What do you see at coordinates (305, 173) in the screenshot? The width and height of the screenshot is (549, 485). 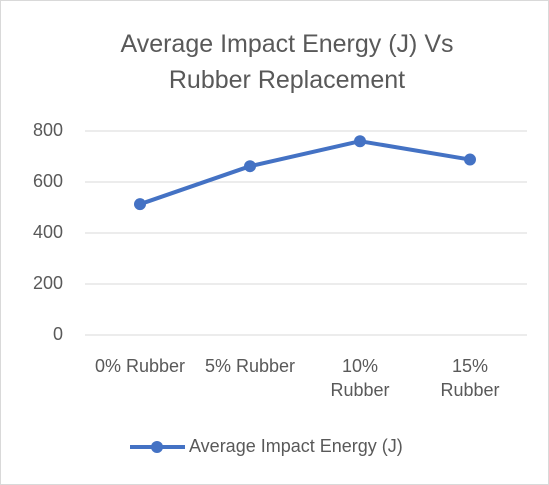 I see `data-line` at bounding box center [305, 173].